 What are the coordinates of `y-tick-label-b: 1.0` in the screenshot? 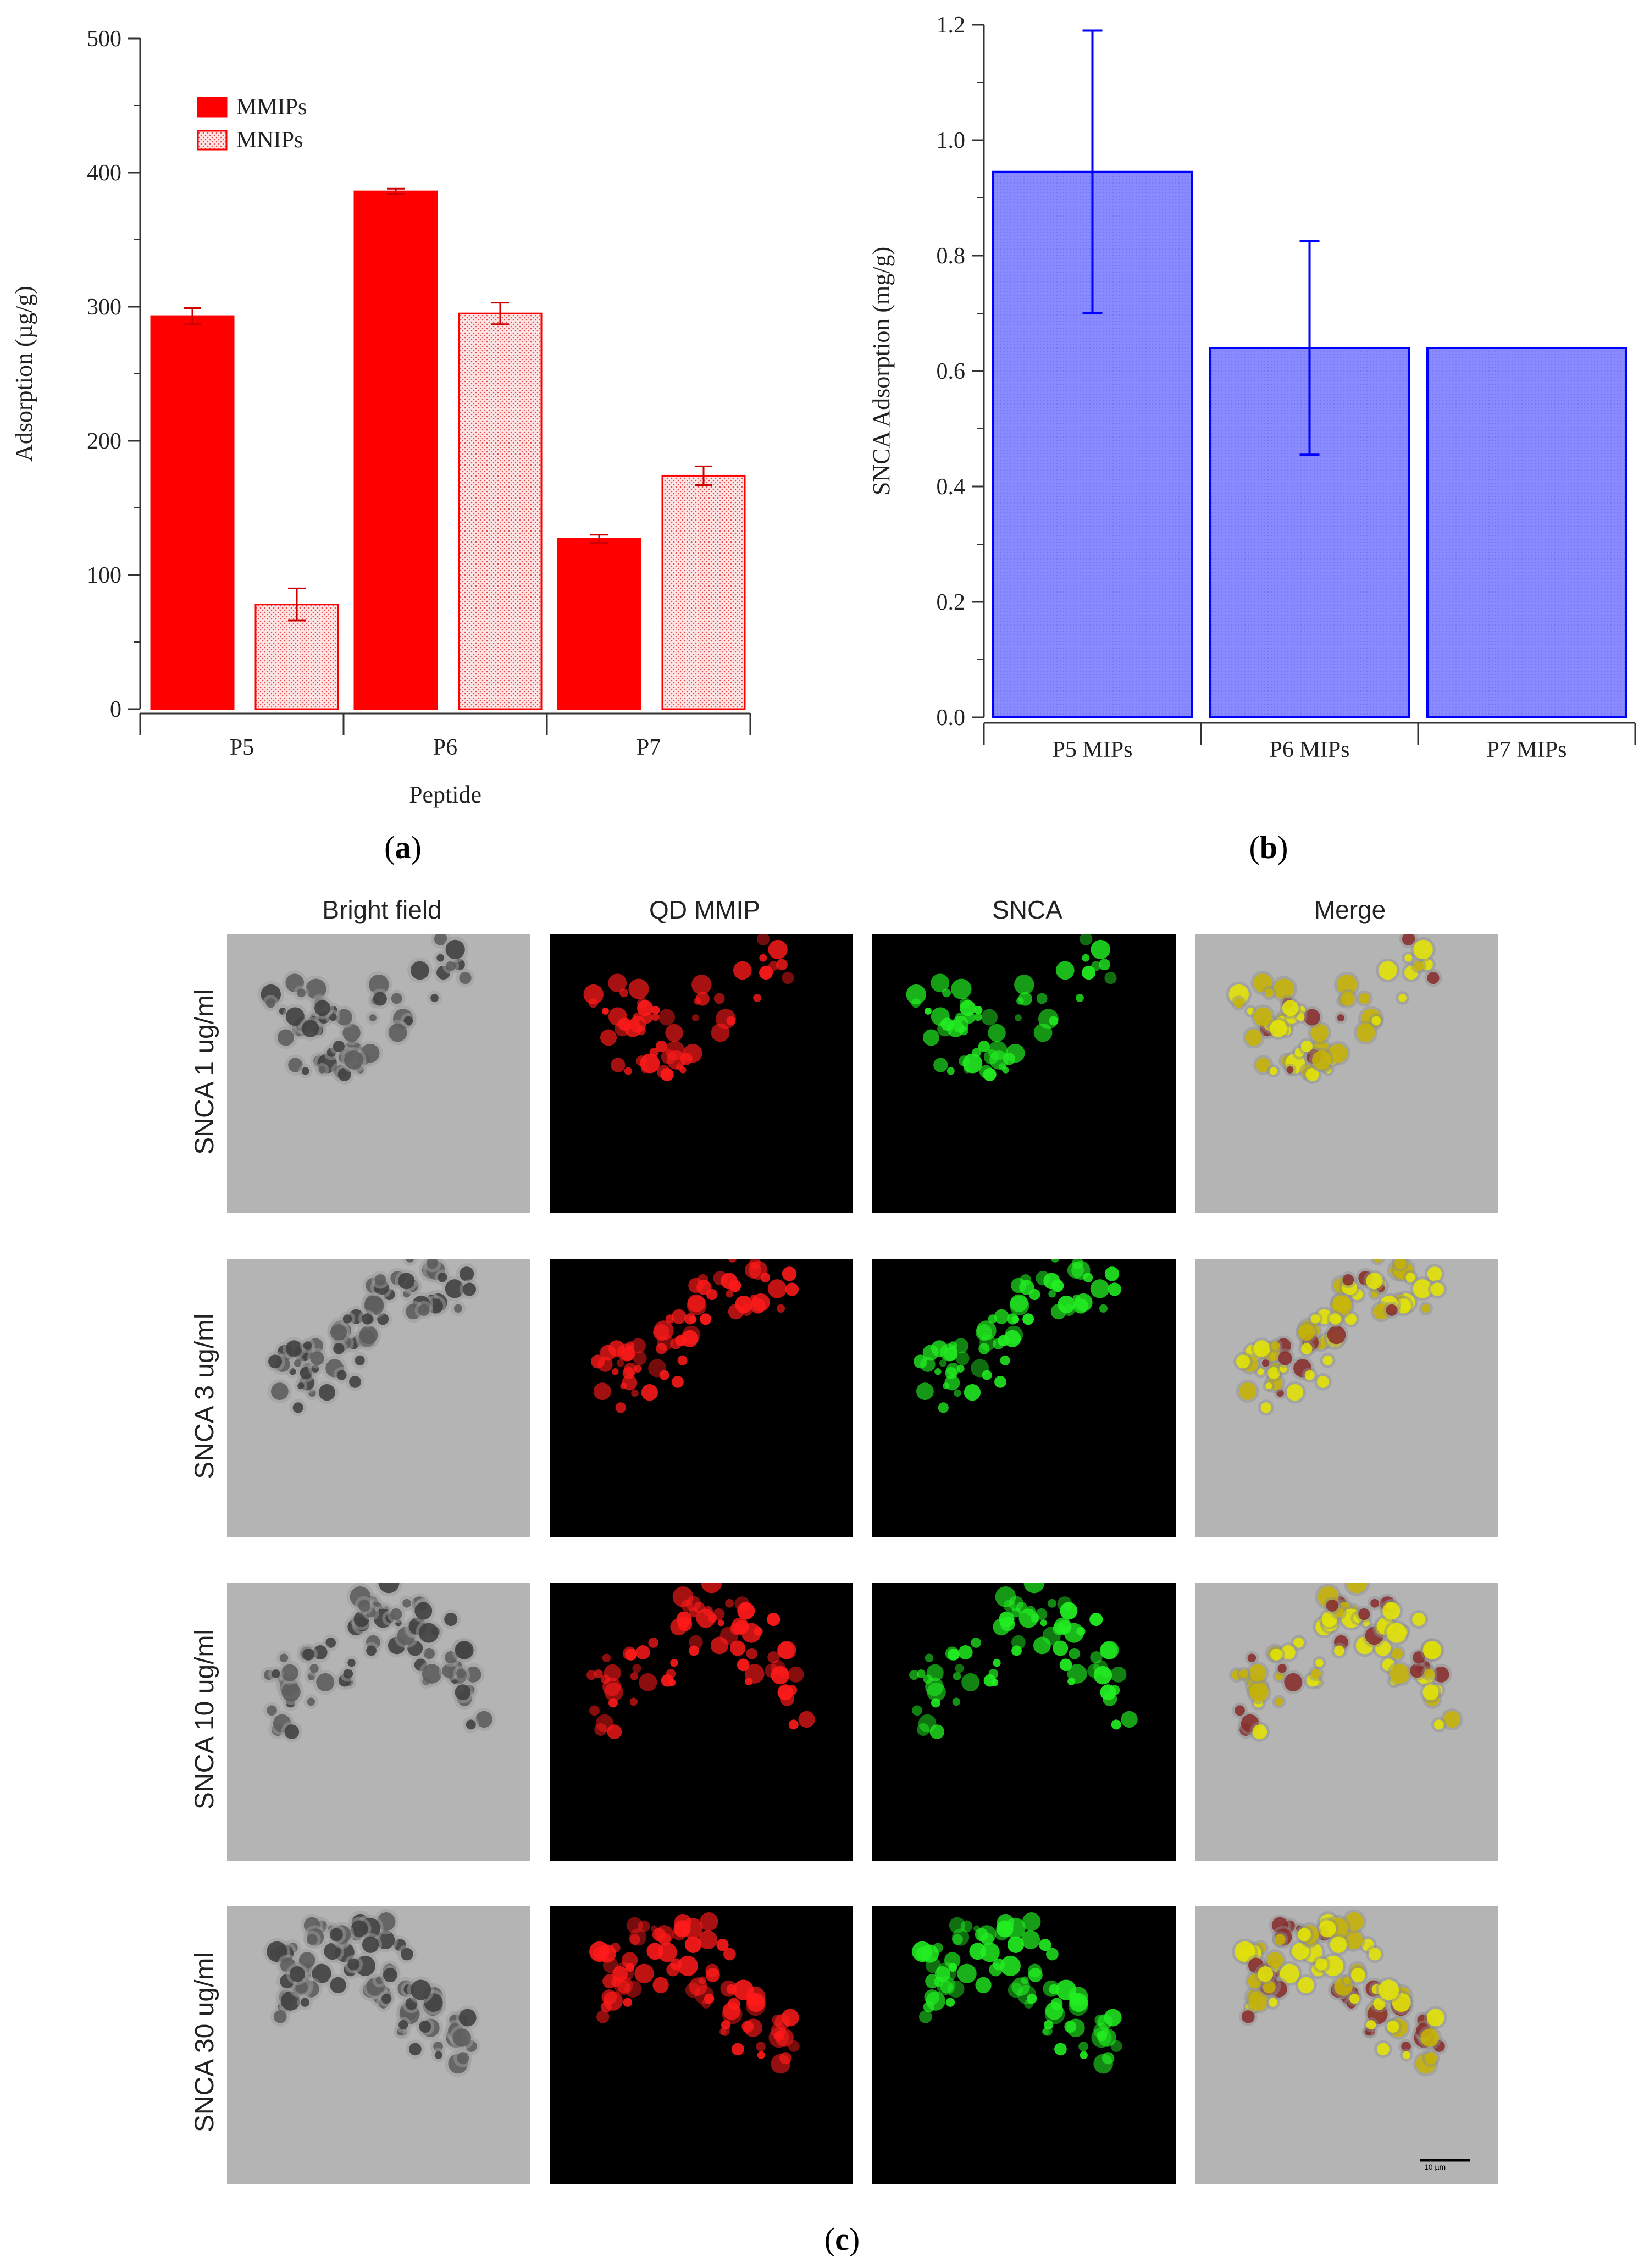 It's located at (951, 140).